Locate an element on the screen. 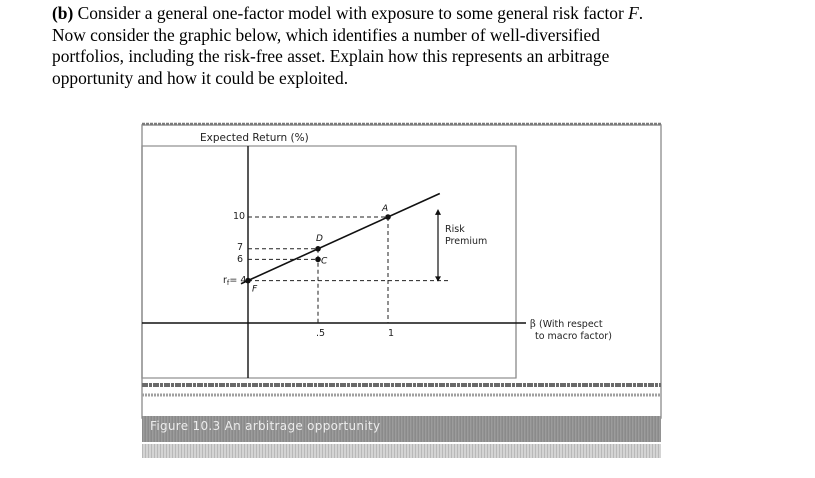 This screenshot has height=478, width=815. y-tick-7: 7 is located at coordinates (240, 247).